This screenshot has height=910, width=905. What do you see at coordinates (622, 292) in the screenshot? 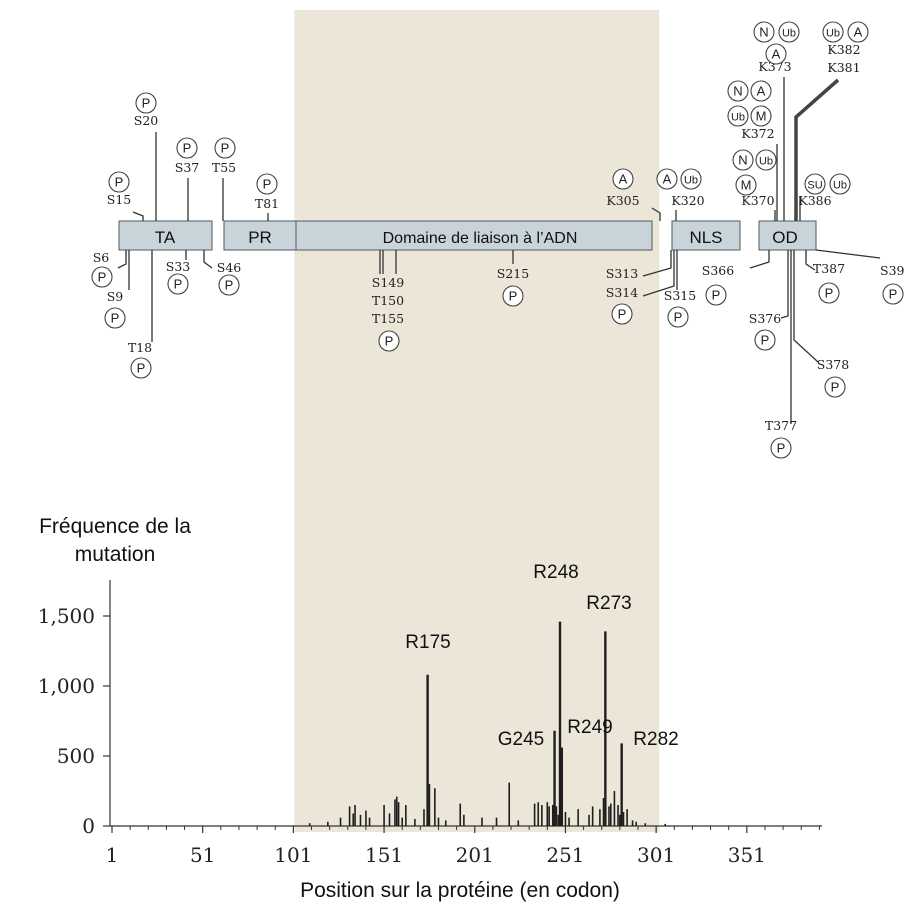
I see `site-label: S314` at bounding box center [622, 292].